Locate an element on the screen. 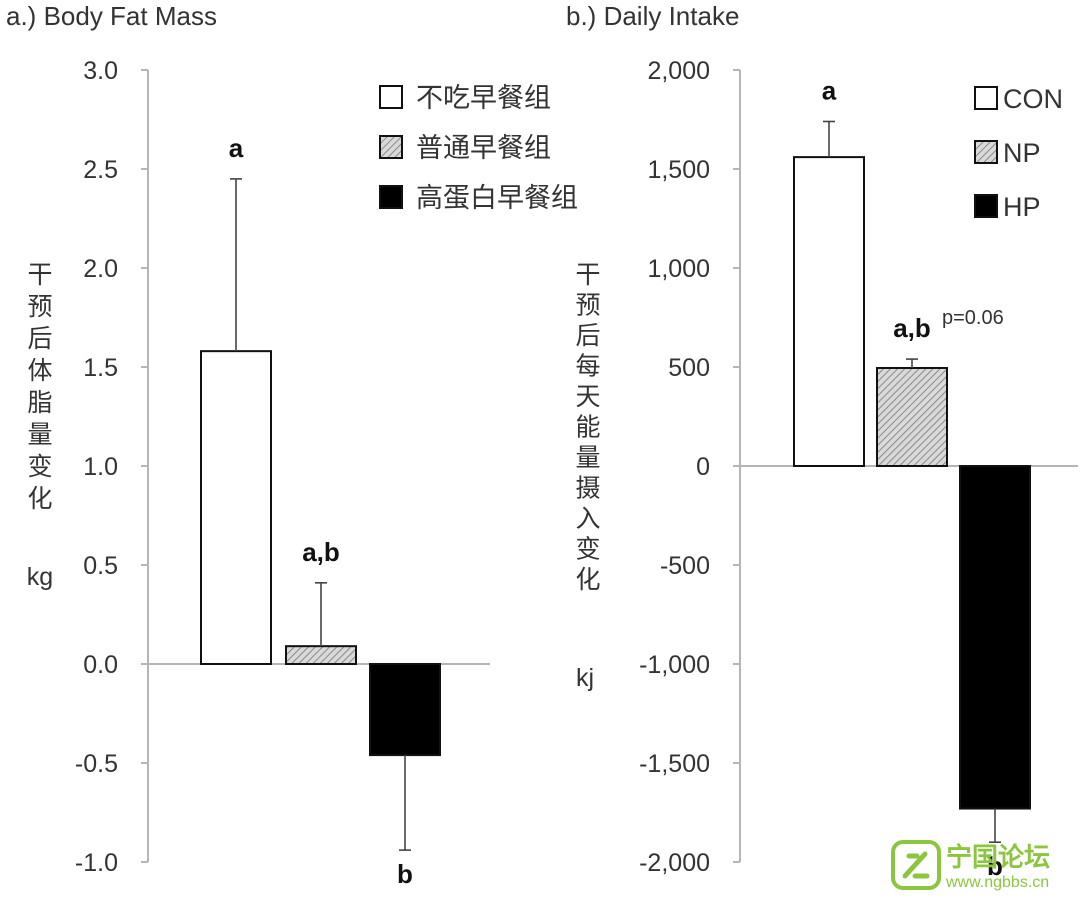 The width and height of the screenshot is (1080, 904). y-tick-label: -2,000 is located at coordinates (674, 863).